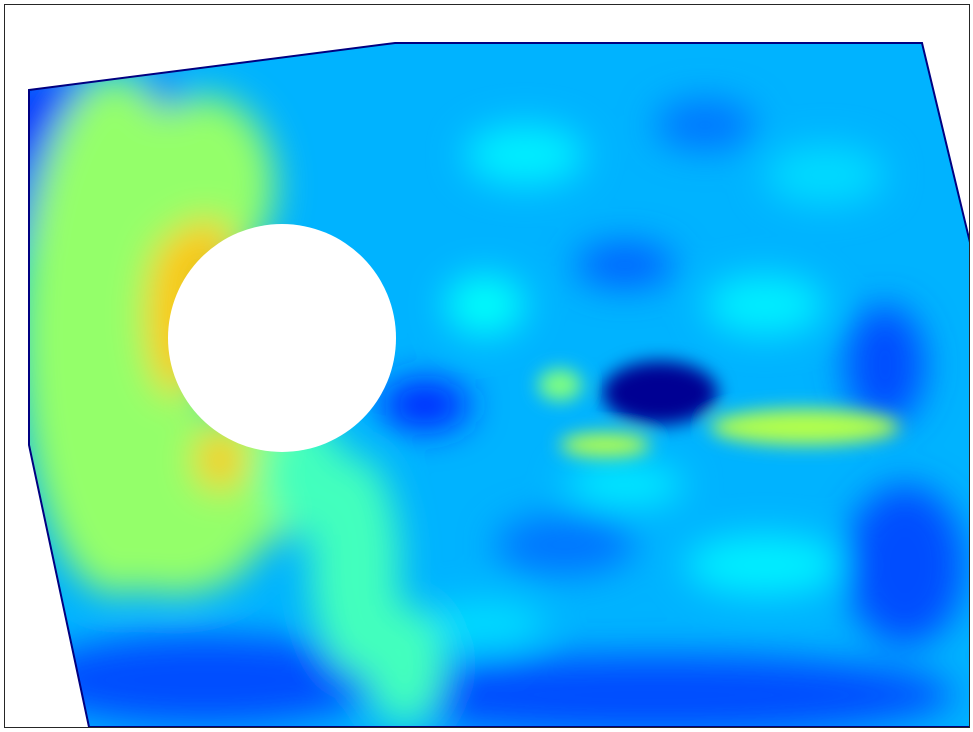 The width and height of the screenshot is (973, 732). What do you see at coordinates (405, 665) in the screenshot?
I see `field-feature-lower-diagonal-band` at bounding box center [405, 665].